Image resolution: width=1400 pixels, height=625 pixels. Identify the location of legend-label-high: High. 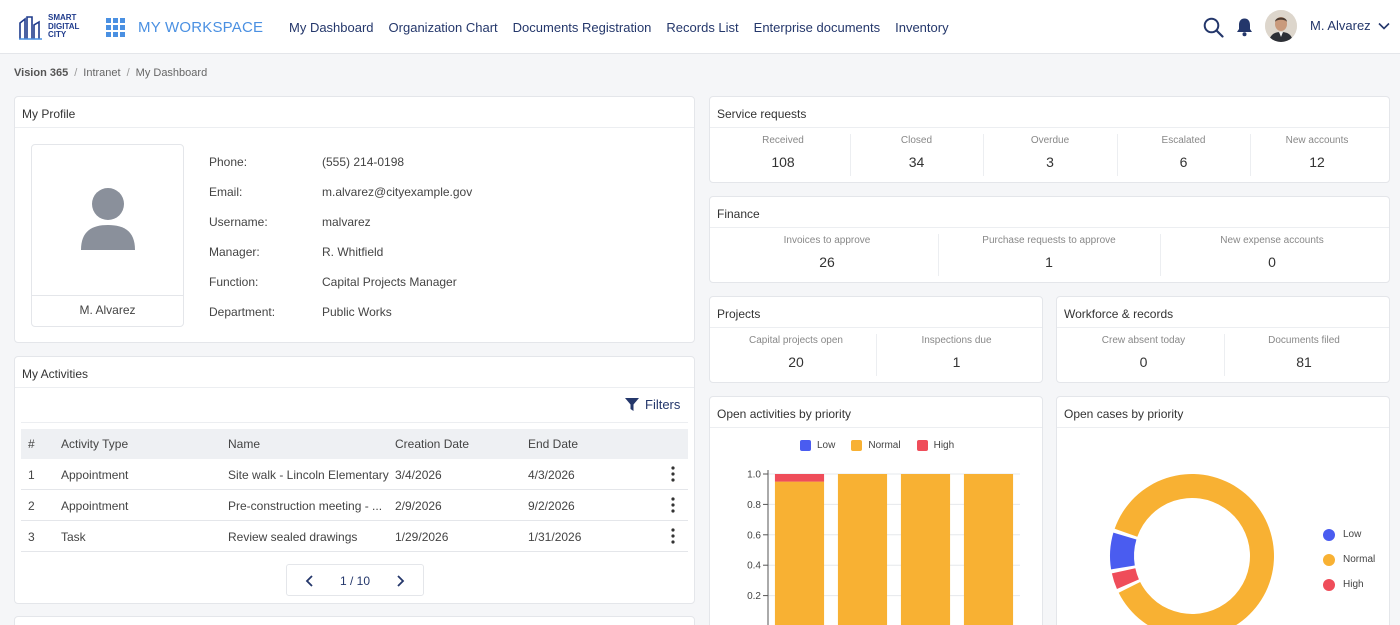
(944, 445).